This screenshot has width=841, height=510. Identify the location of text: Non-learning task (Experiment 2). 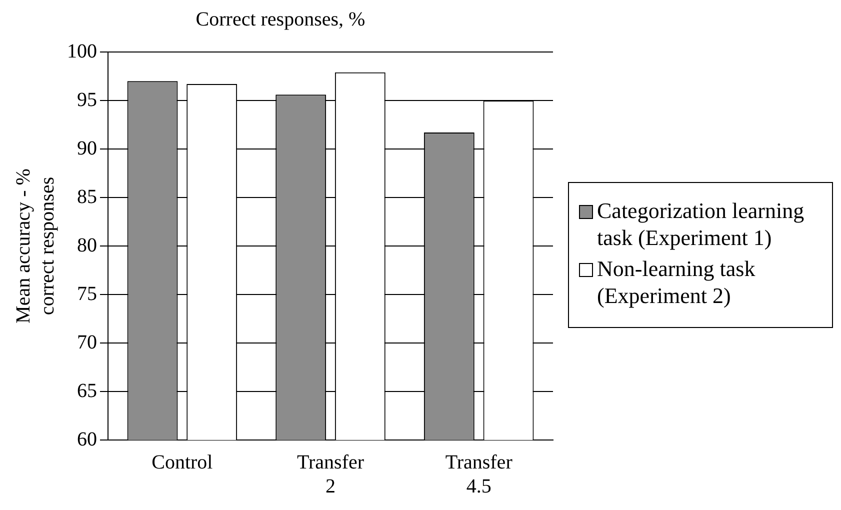
(676, 282).